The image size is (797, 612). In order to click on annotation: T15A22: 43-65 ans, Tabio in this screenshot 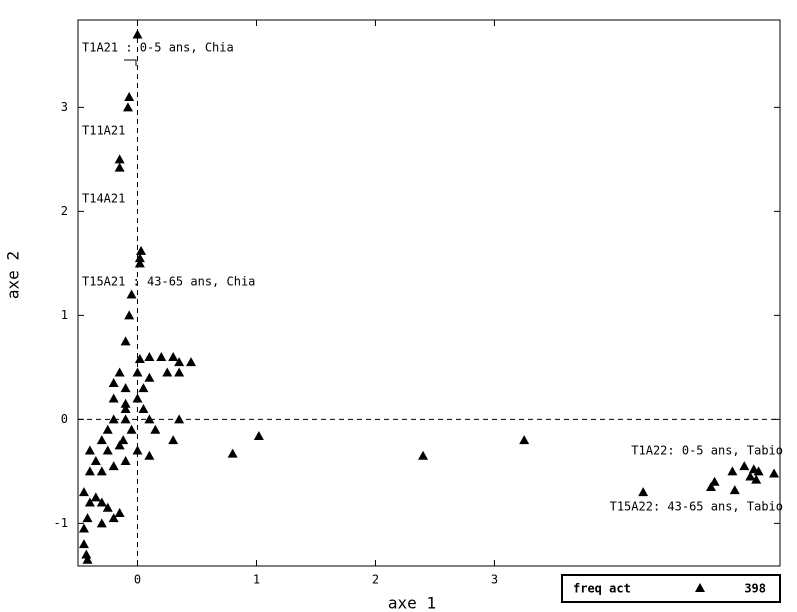, I will do `click(696, 507)`.